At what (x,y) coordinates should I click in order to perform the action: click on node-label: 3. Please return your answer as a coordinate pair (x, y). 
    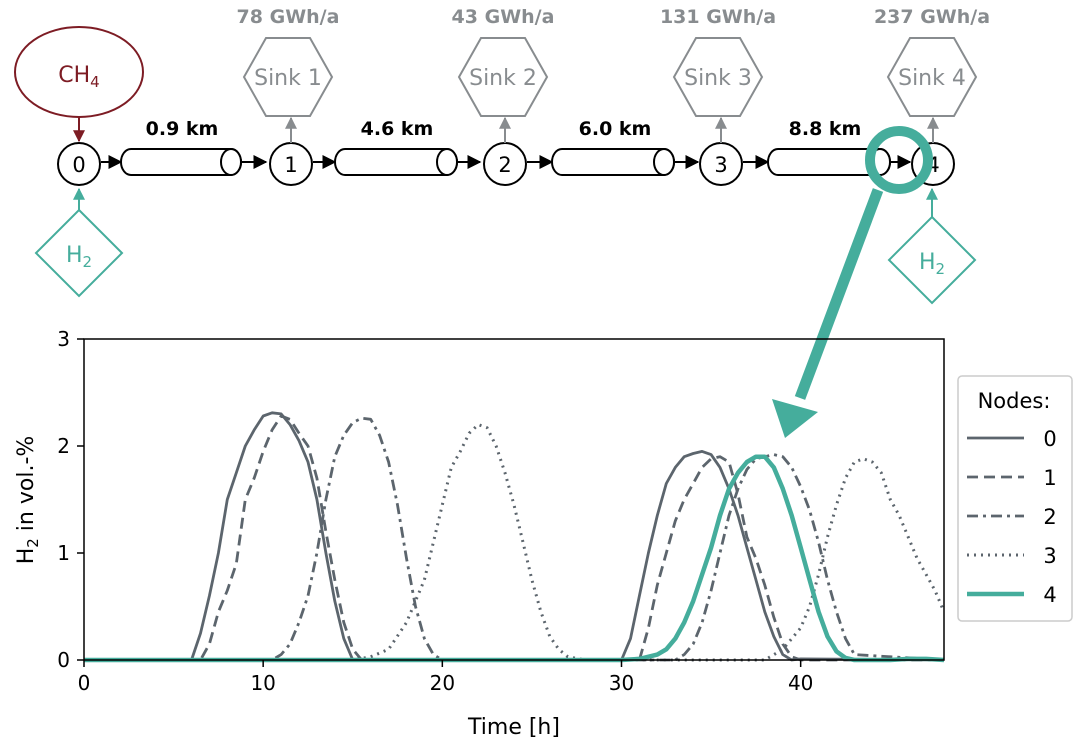
    Looking at the image, I should click on (720, 165).